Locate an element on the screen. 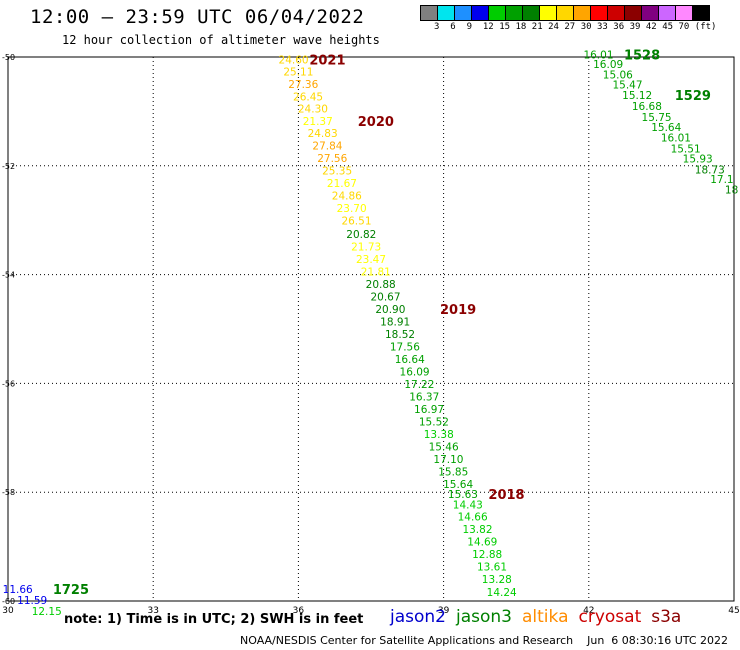 Image resolution: width=740 pixels, height=650 pixels. satellite-jason2: jason2 is located at coordinates (418, 617).